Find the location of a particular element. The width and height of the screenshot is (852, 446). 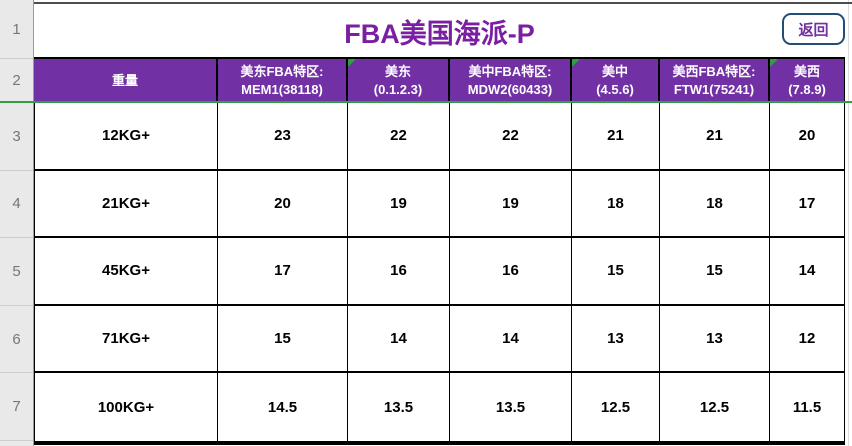

row-number: 6 is located at coordinates (16, 340).